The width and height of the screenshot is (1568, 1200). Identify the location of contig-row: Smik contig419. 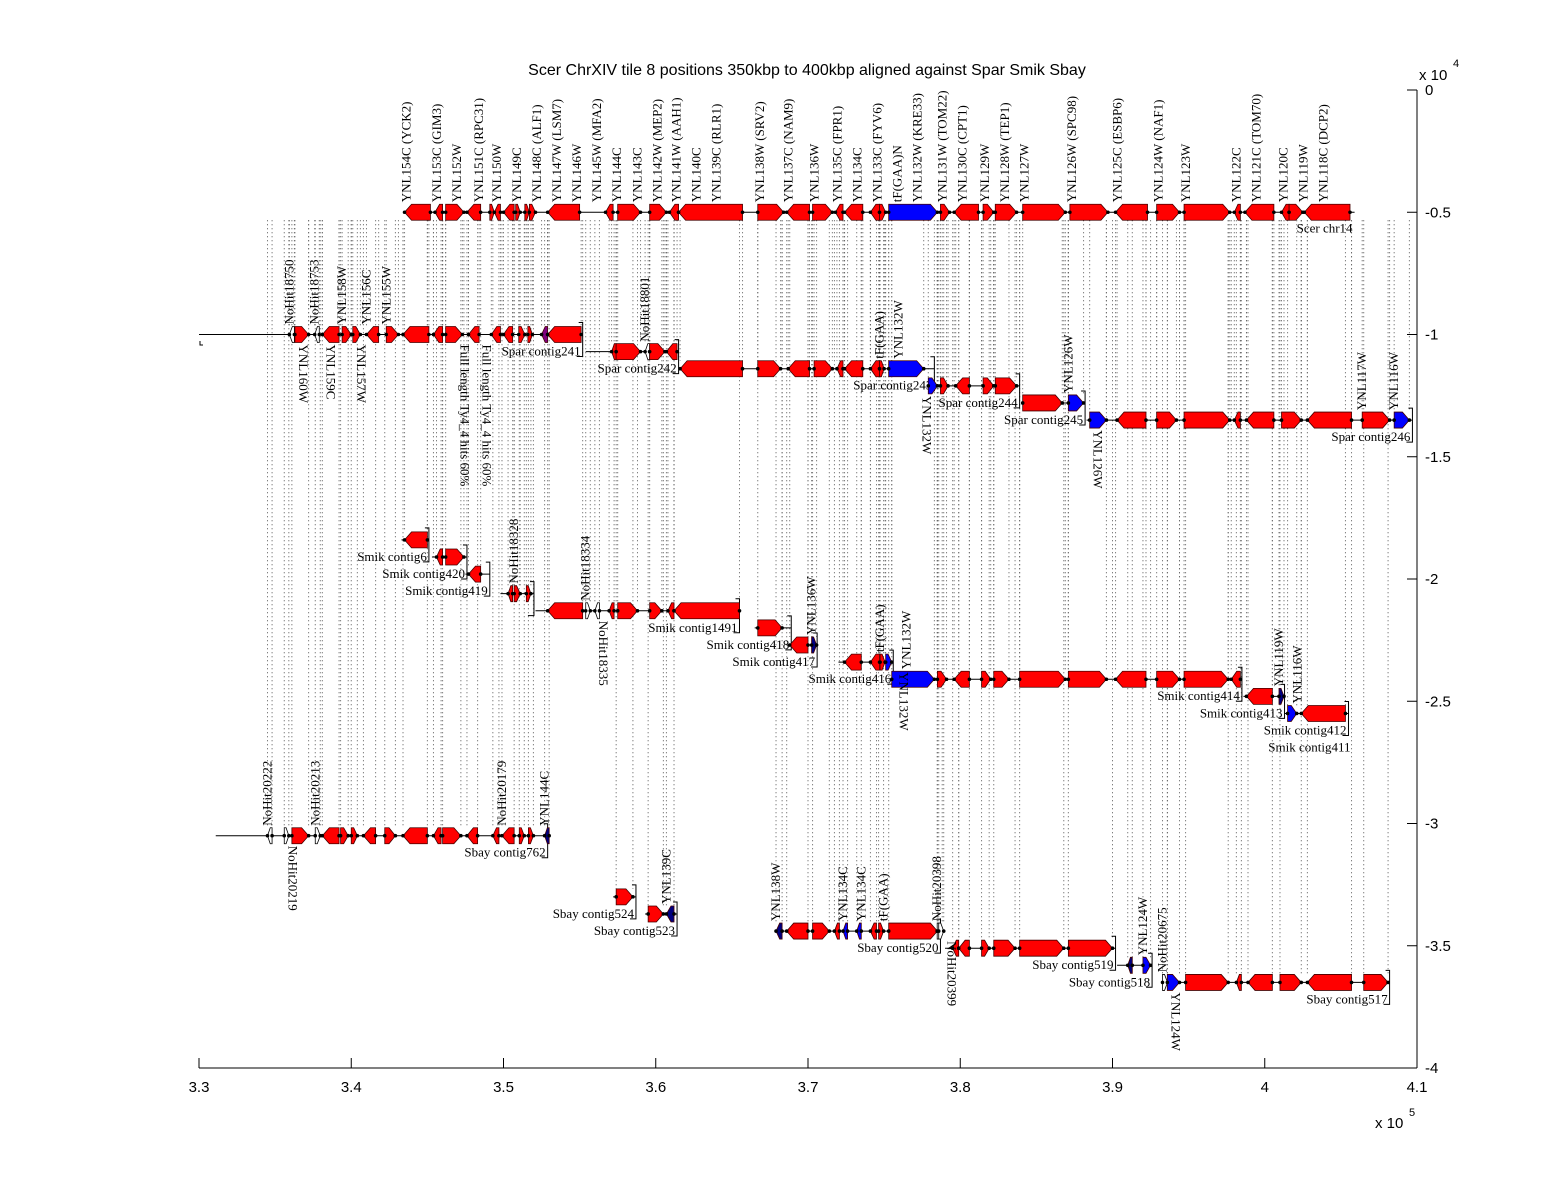
(448, 579).